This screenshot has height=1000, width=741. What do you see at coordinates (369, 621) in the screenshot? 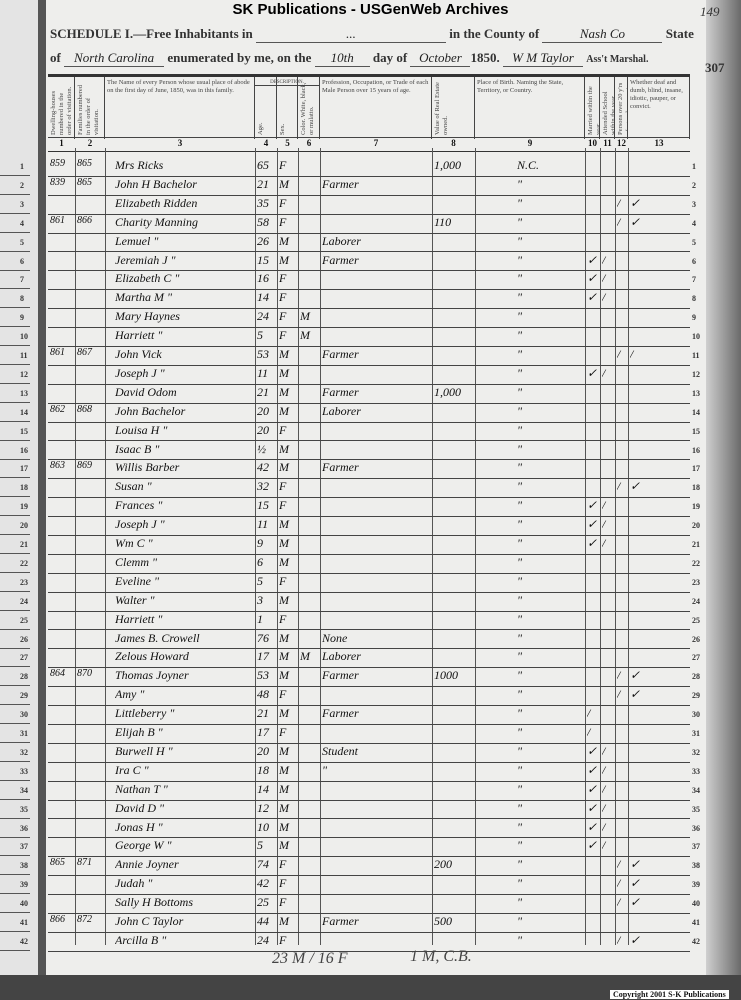
I see `table-row: Harriett " 1 F "` at bounding box center [369, 621].